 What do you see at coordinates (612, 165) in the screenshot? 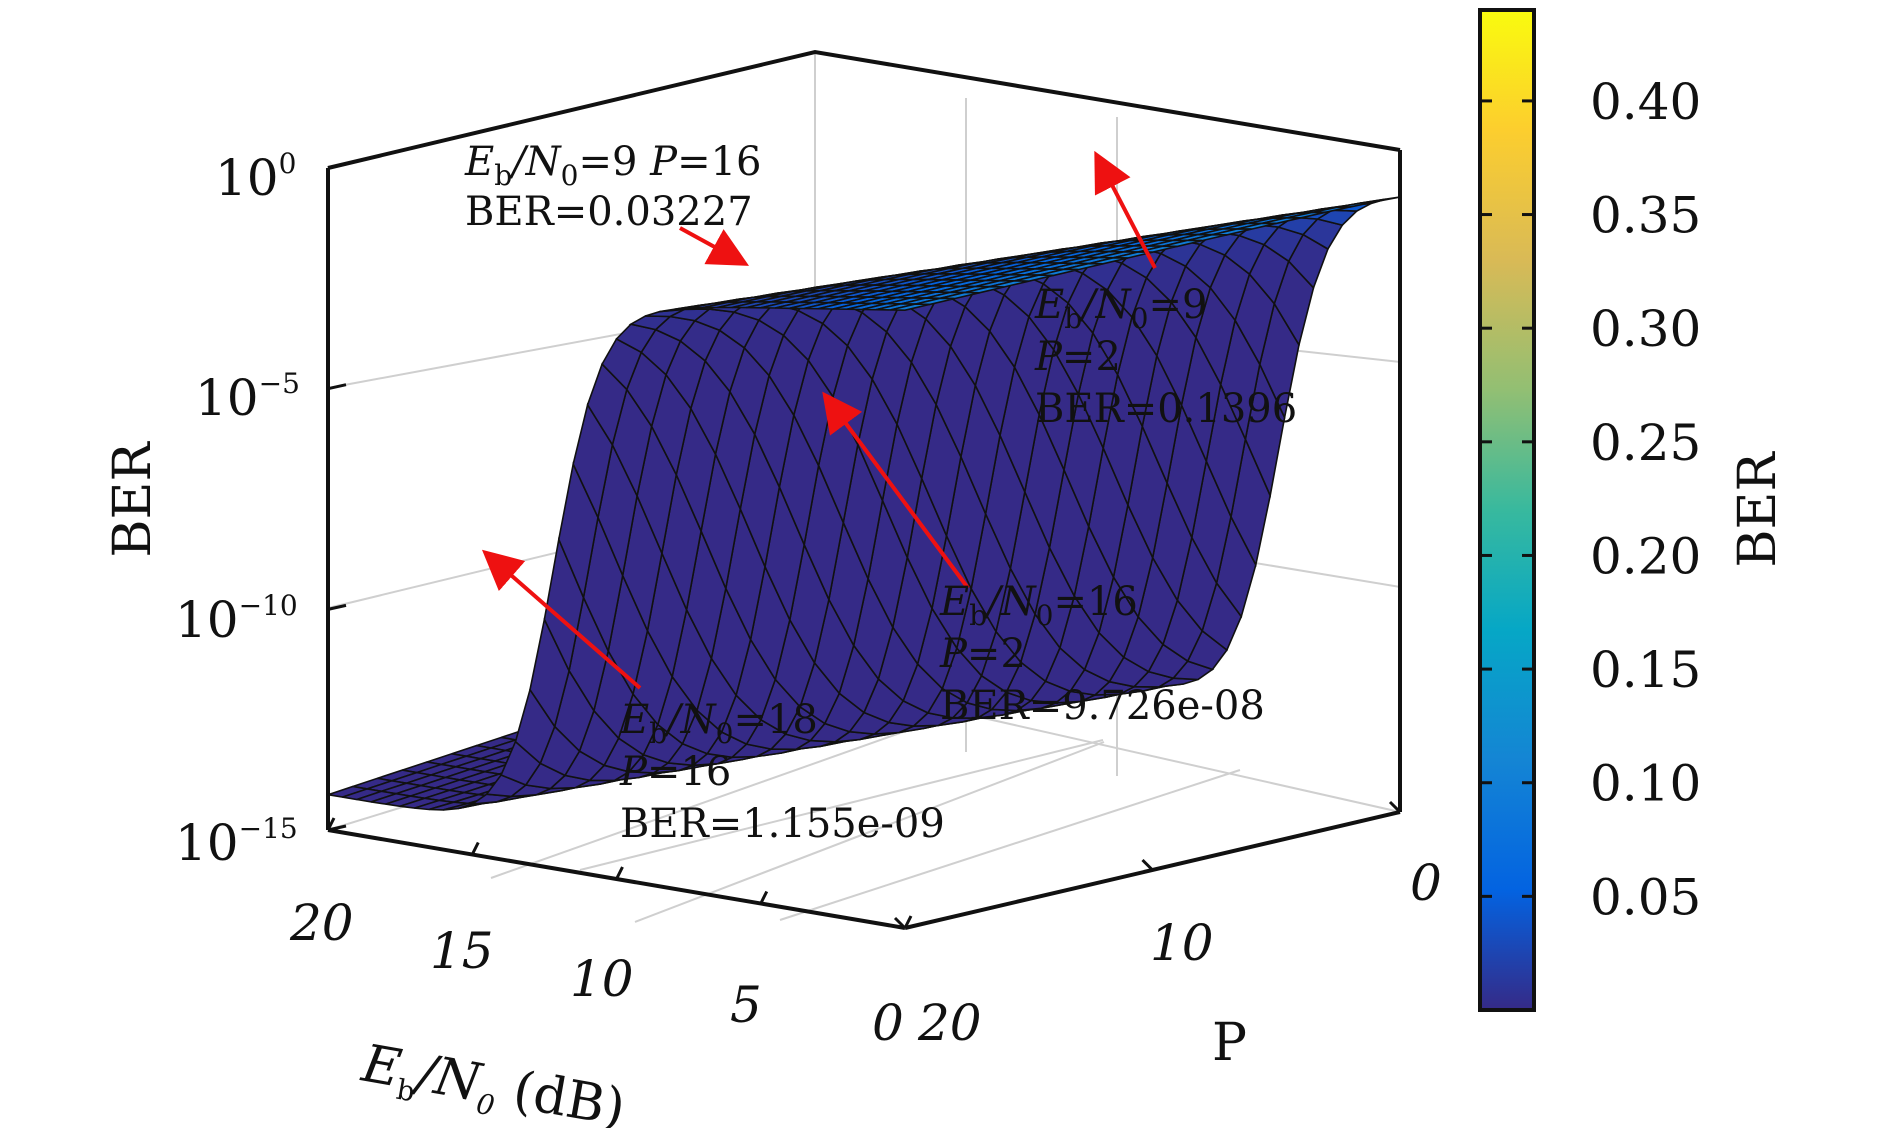
I see `annotation-line: Eb/N0=9 P=16` at bounding box center [612, 165].